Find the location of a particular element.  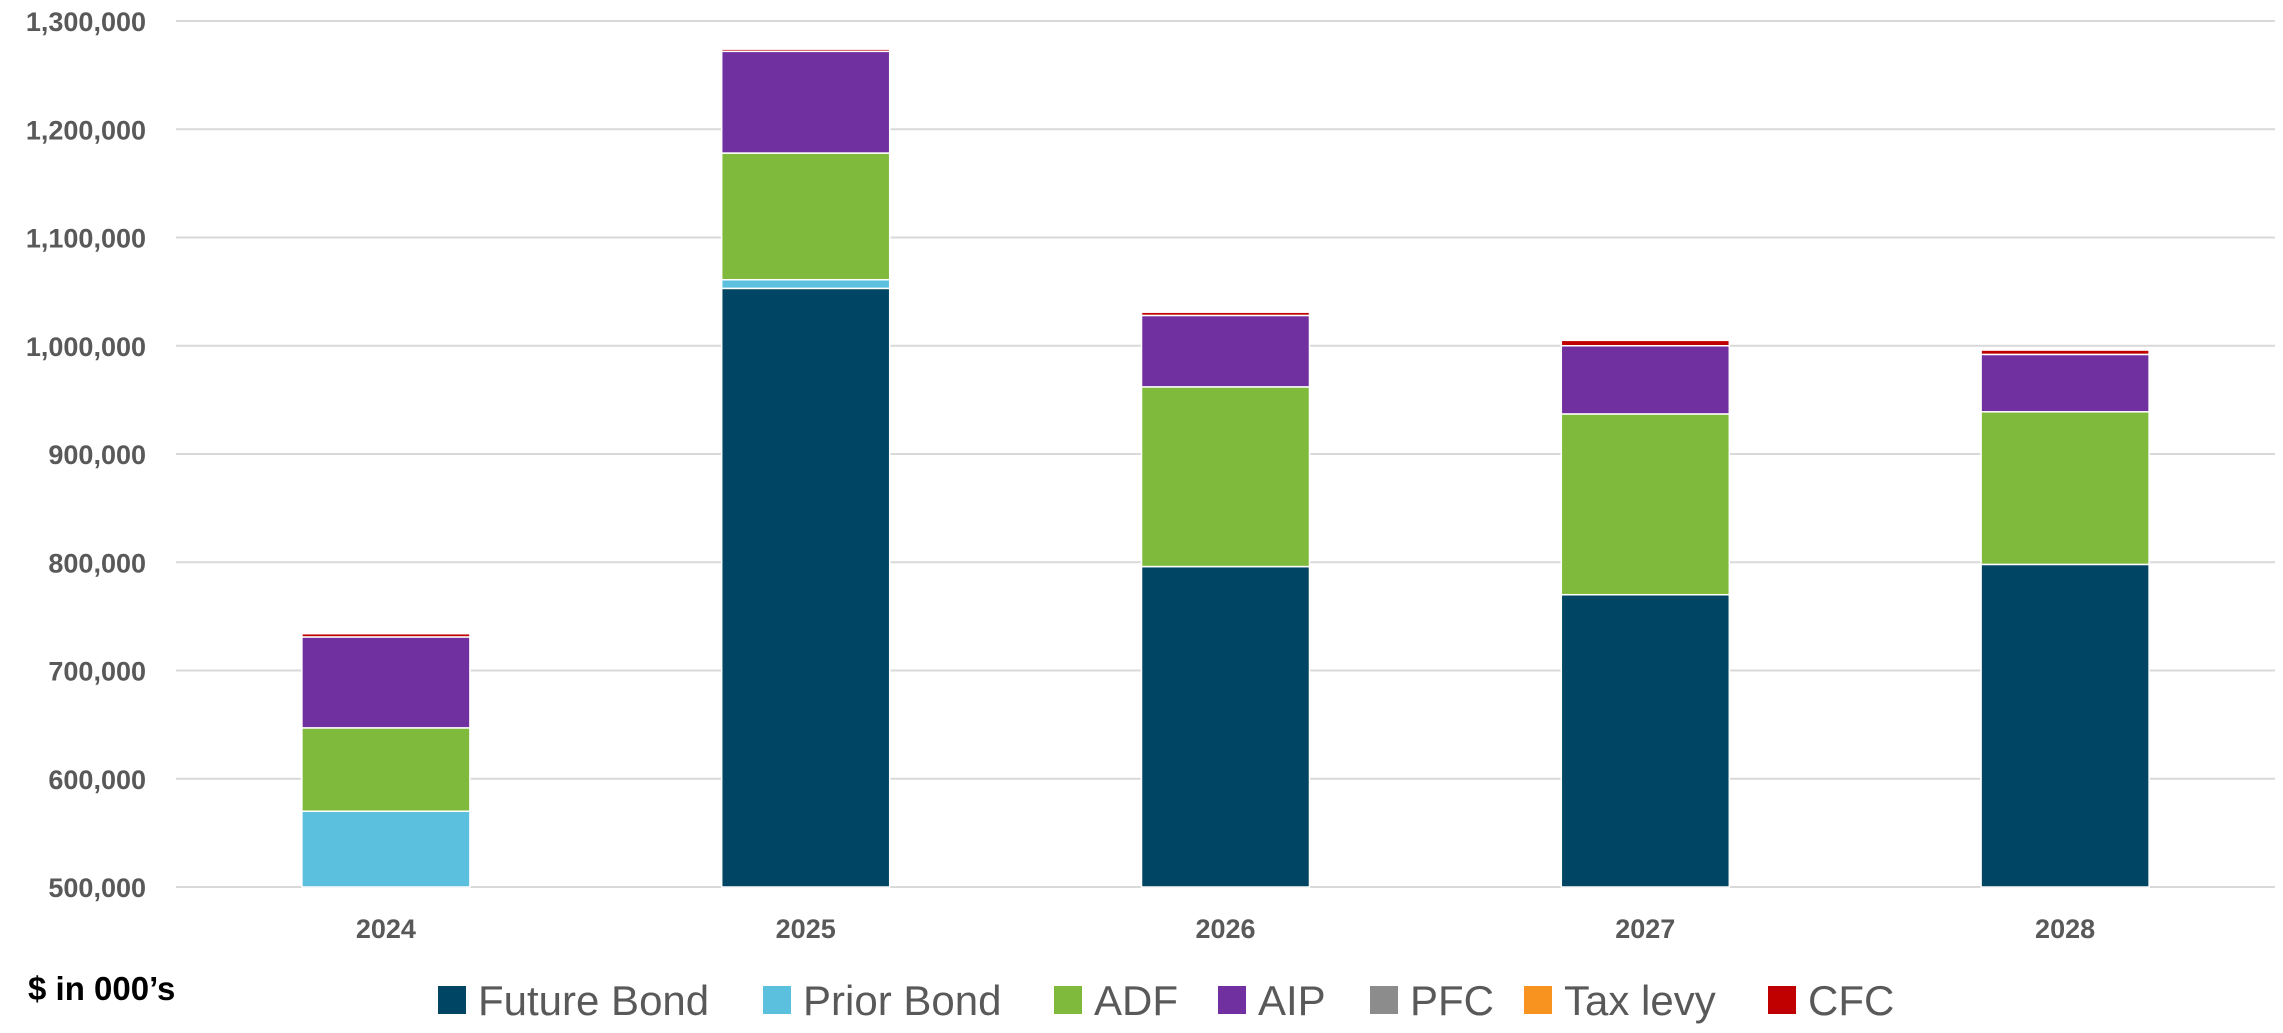

bar-segment-future-bond-2025 is located at coordinates (806, 587).